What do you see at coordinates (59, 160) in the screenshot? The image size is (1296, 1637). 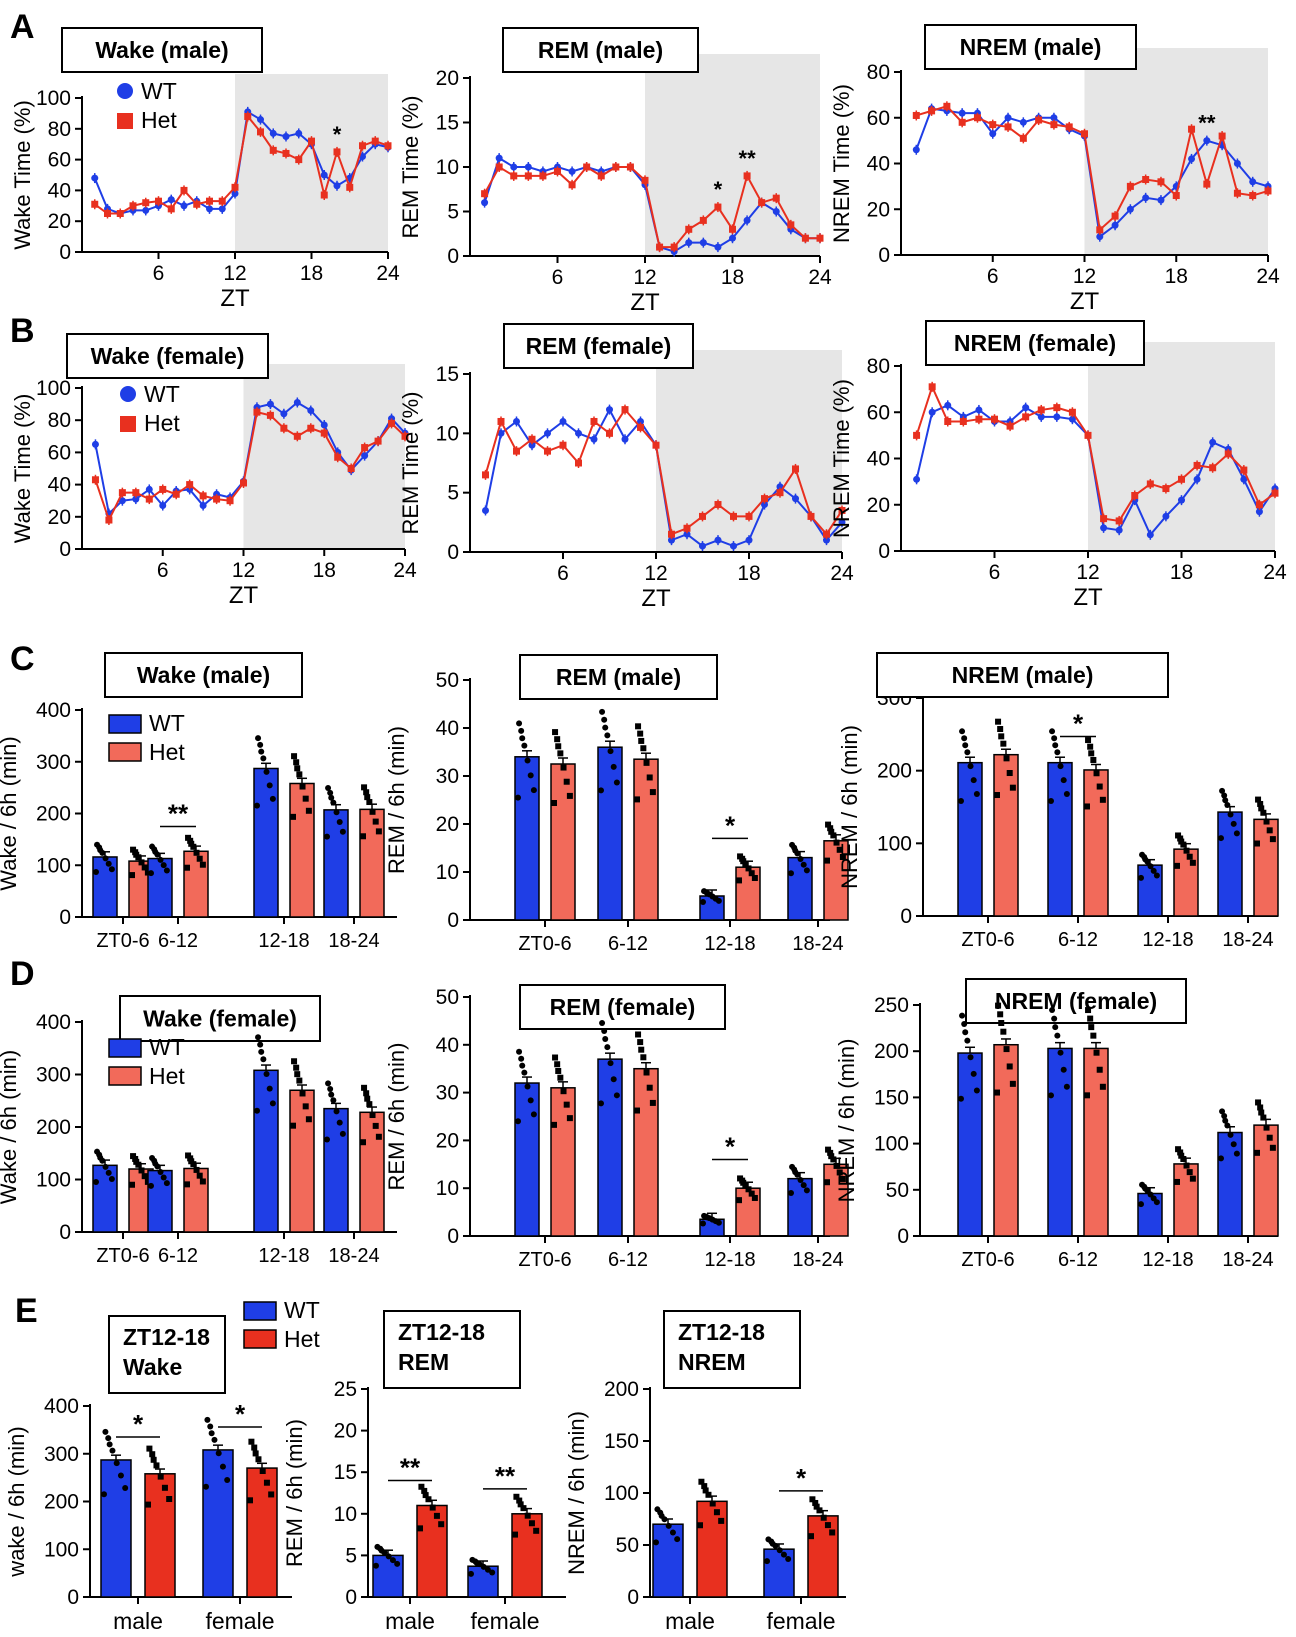 I see `y-tick-label: 60` at bounding box center [59, 160].